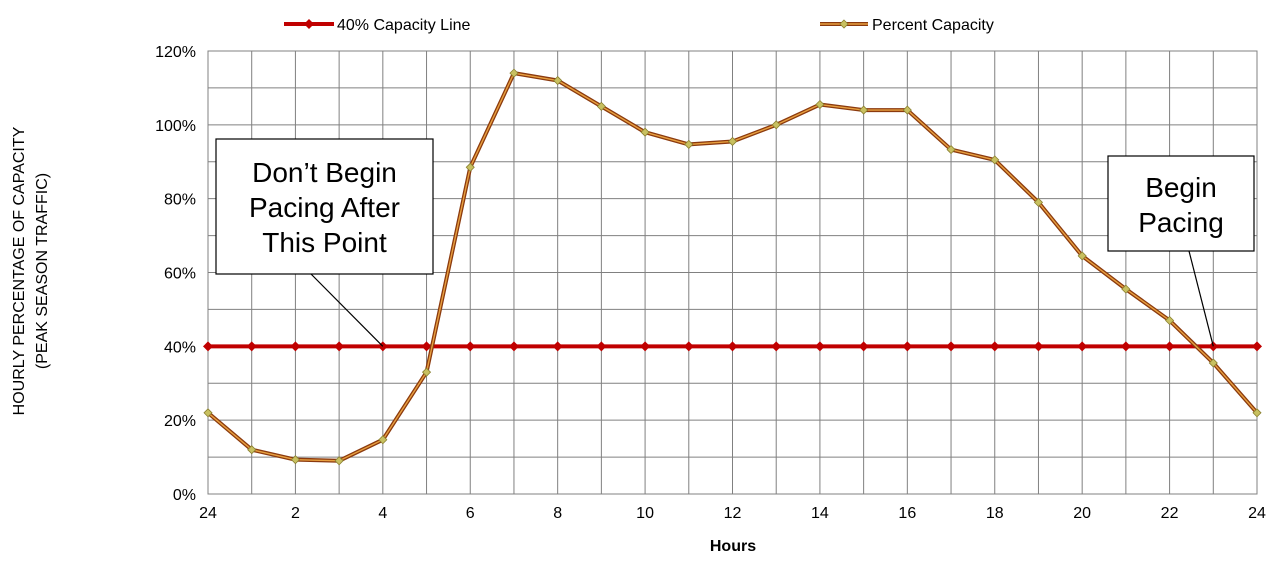 The height and width of the screenshot is (567, 1274). What do you see at coordinates (180, 421) in the screenshot?
I see `y-tick-label: 20%` at bounding box center [180, 421].